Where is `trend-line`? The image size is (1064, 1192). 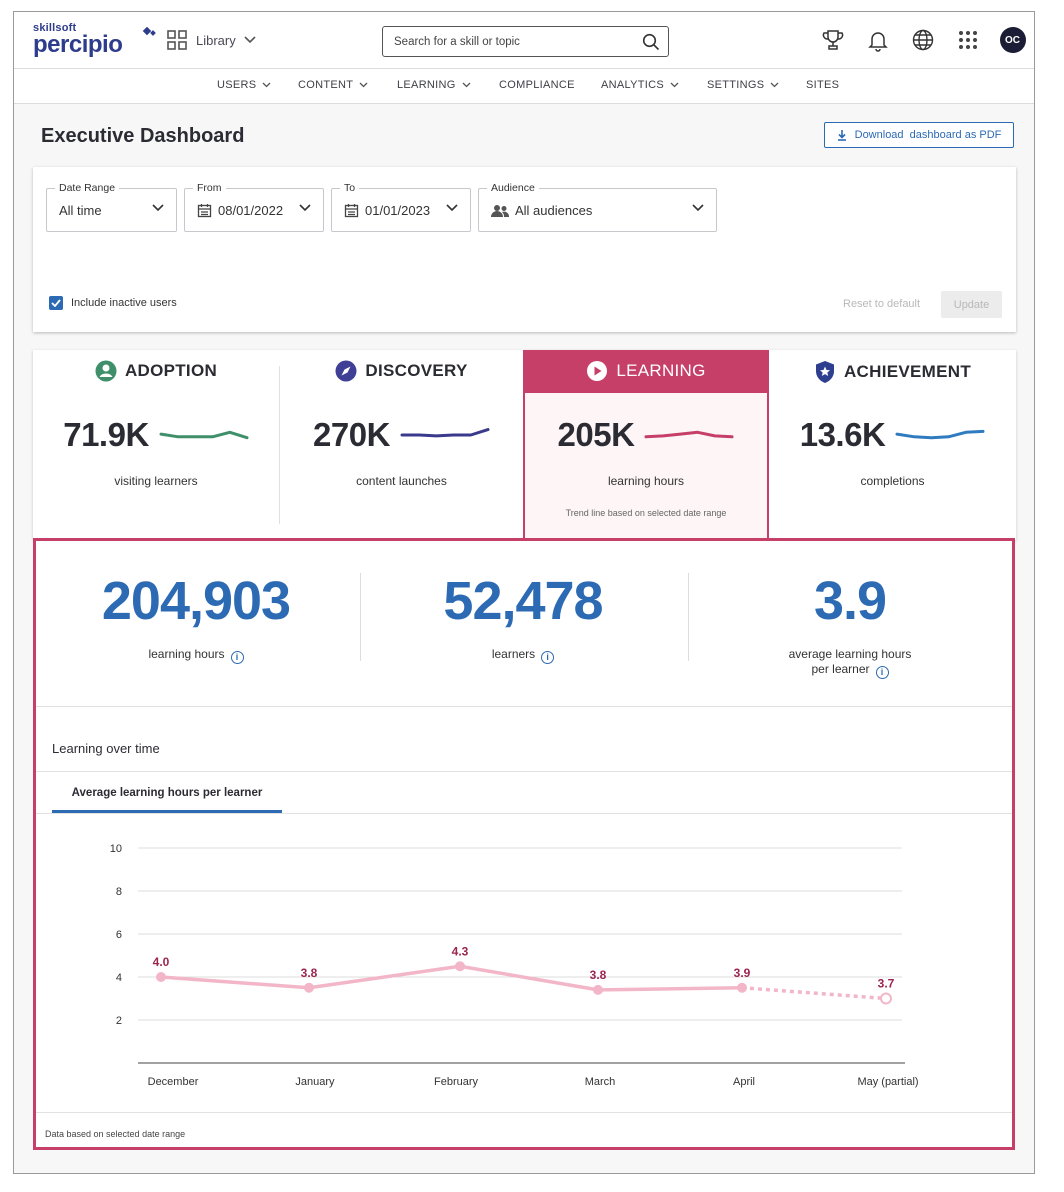
trend-line is located at coordinates (689, 434).